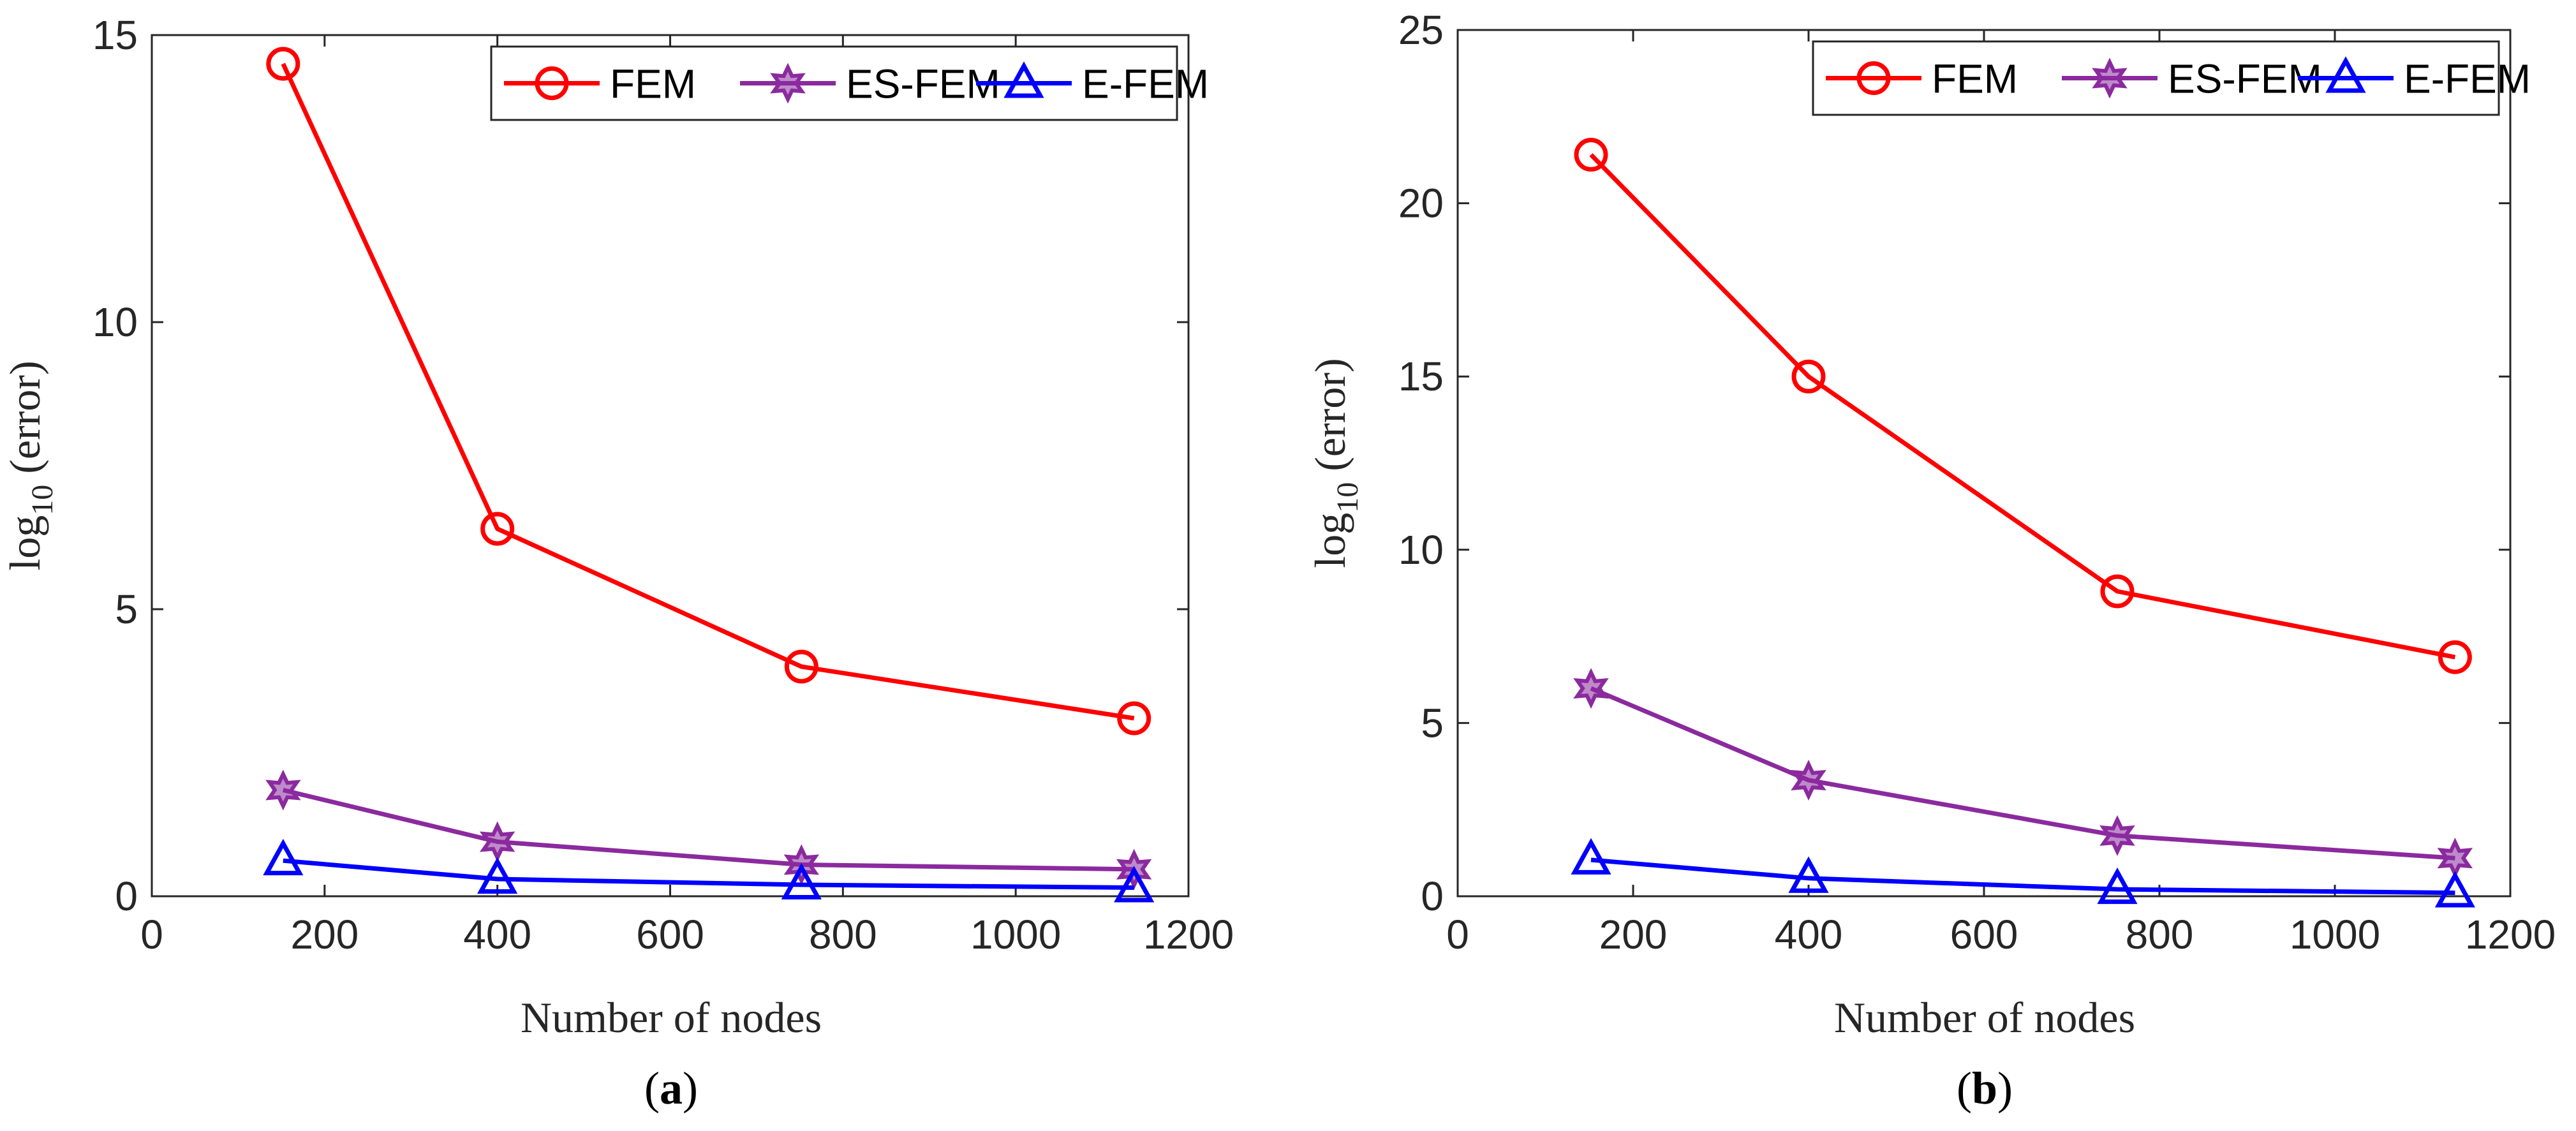 The image size is (2576, 1131). I want to click on series-es-fem, so click(2023, 773).